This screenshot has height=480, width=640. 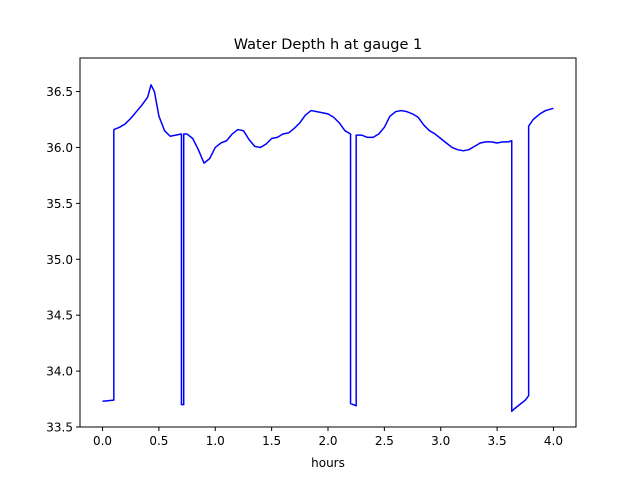 What do you see at coordinates (59, 316) in the screenshot?
I see `y-tick-label: 34.5` at bounding box center [59, 316].